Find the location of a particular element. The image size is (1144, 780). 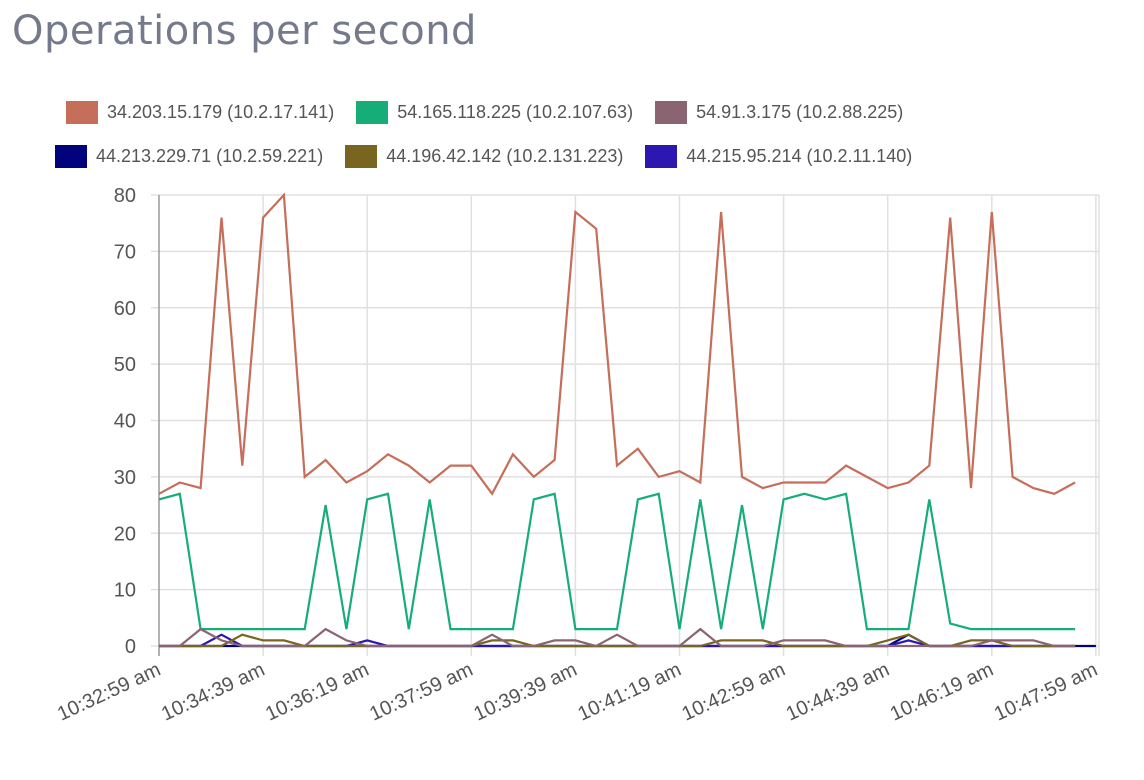

x-tick-label: 10:41:19 am is located at coordinates (630, 692).